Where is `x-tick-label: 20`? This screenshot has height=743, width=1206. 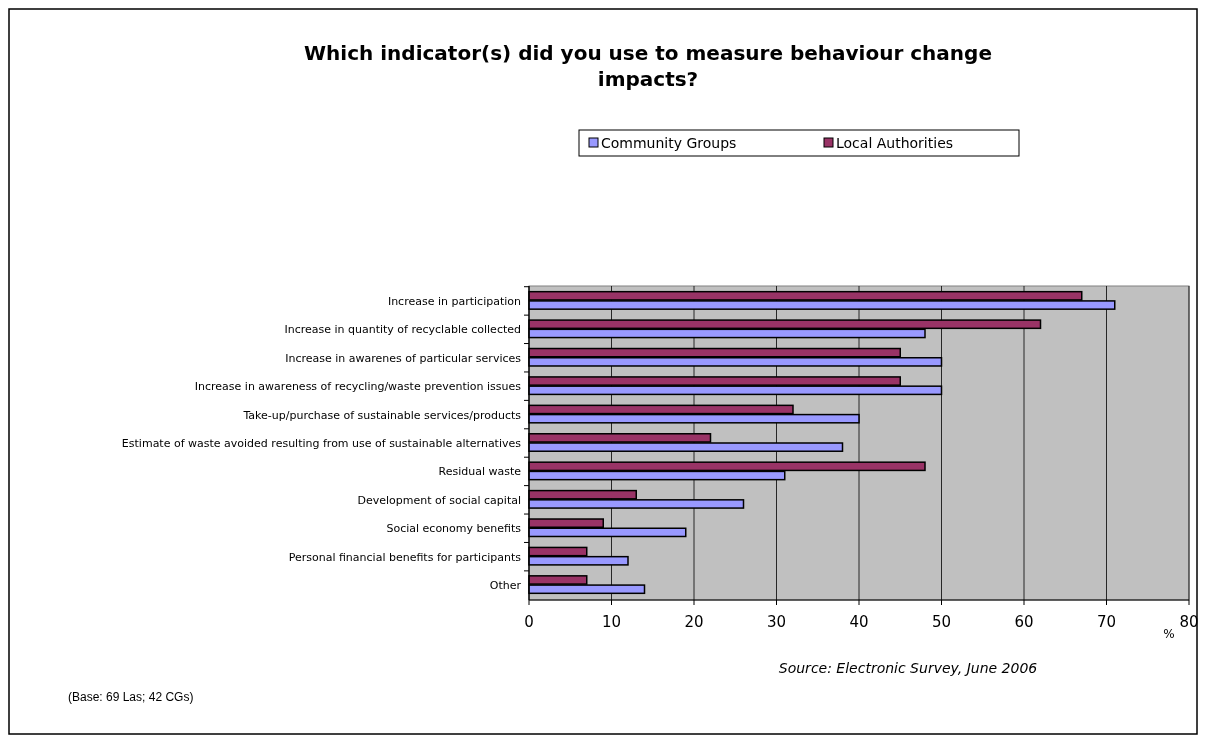
x-tick-label: 20 is located at coordinates (694, 622).